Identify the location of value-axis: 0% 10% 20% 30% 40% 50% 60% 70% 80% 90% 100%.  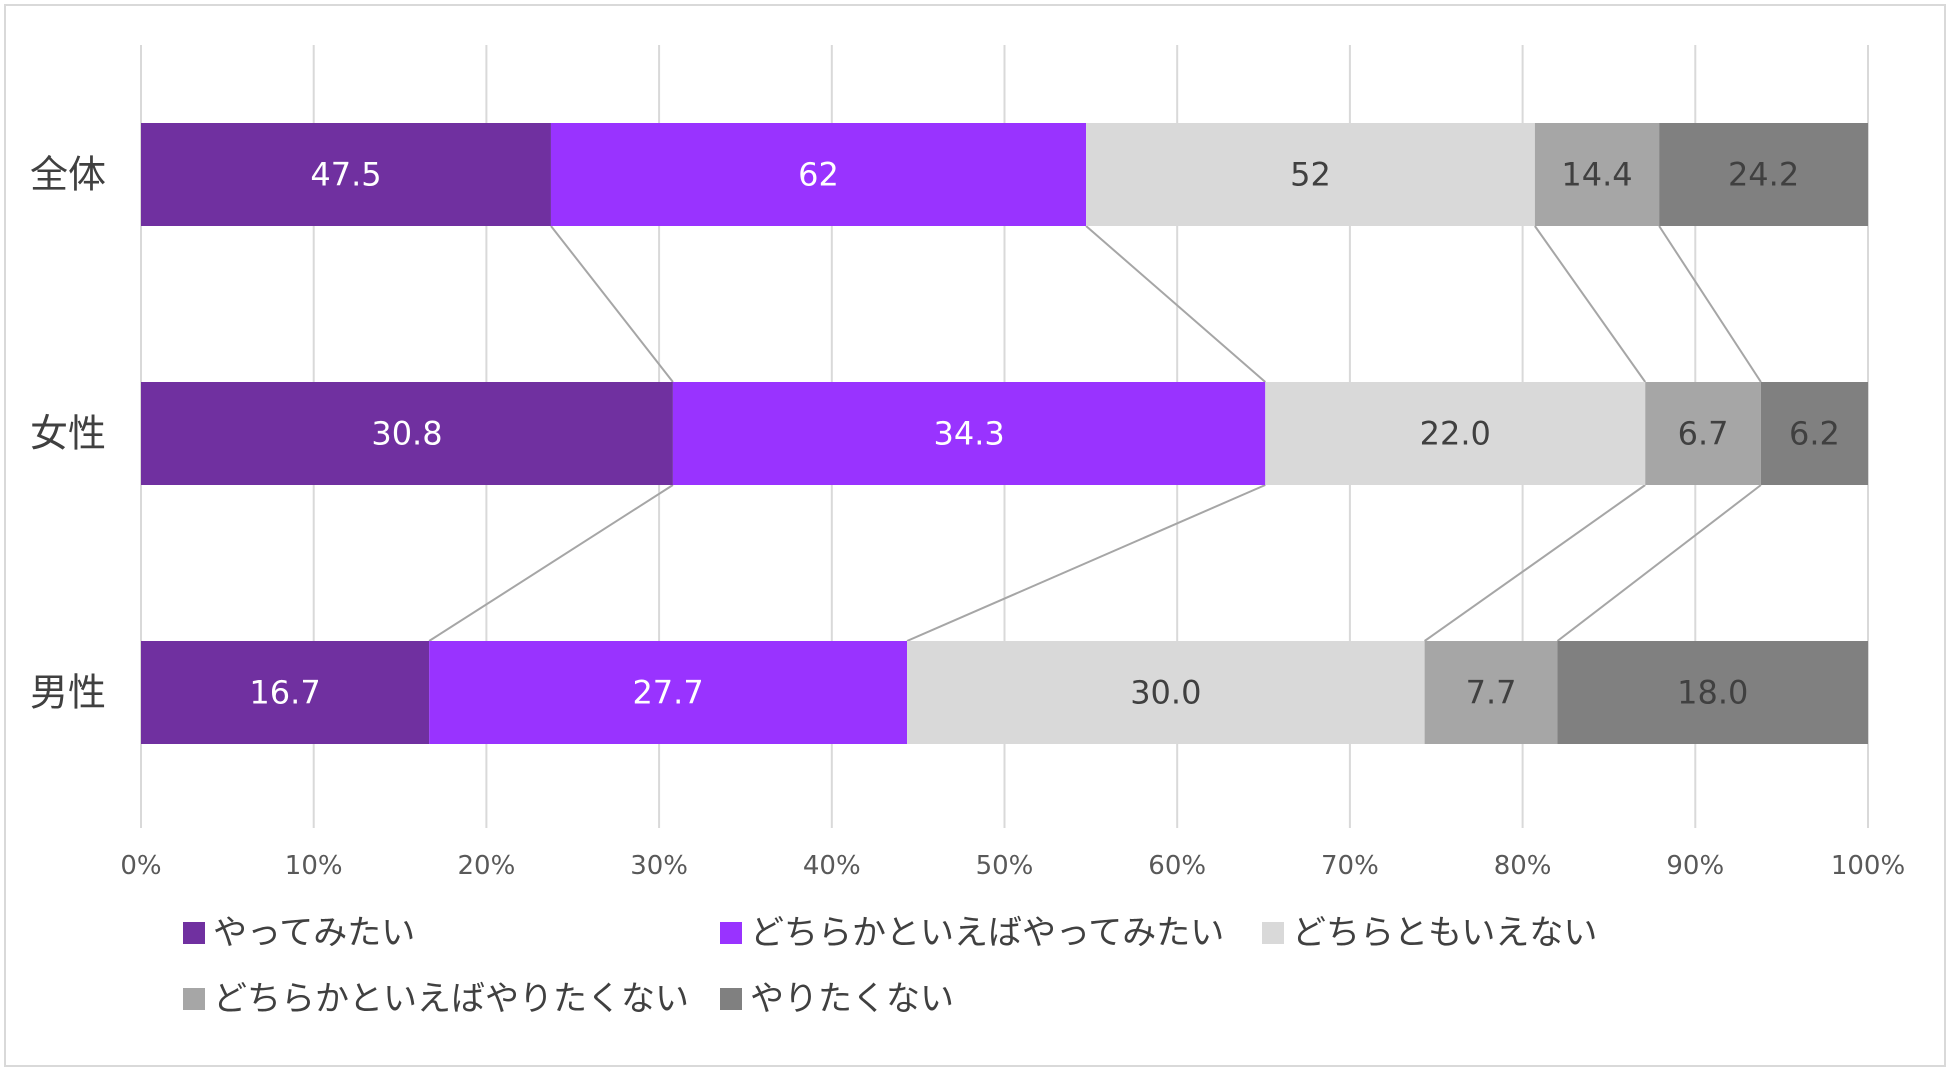
(1012, 866).